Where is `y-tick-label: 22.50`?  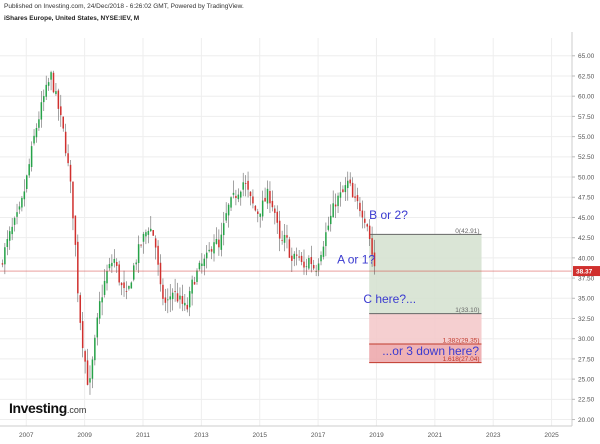 y-tick-label: 22.50 is located at coordinates (586, 400).